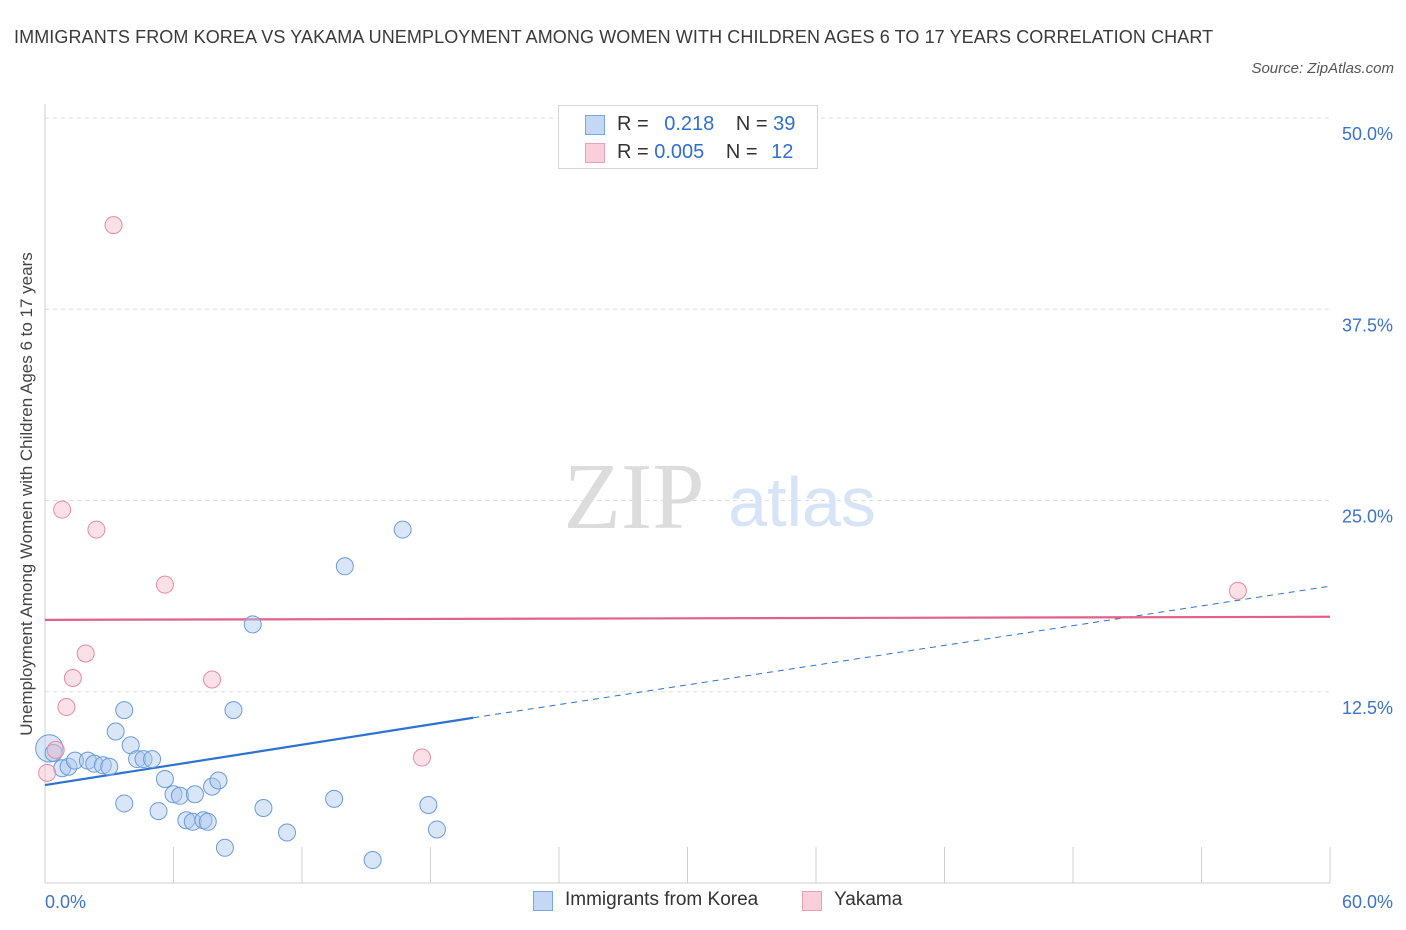  I want to click on y-tick-label: 12.5%, so click(1367, 708).